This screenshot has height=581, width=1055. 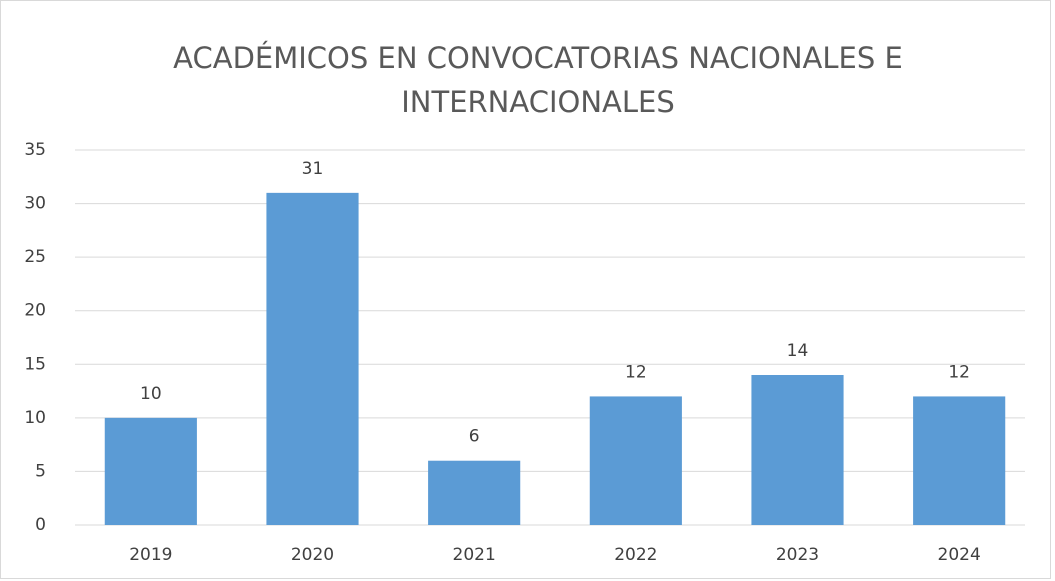 What do you see at coordinates (35, 150) in the screenshot?
I see `y-tick-label: 35` at bounding box center [35, 150].